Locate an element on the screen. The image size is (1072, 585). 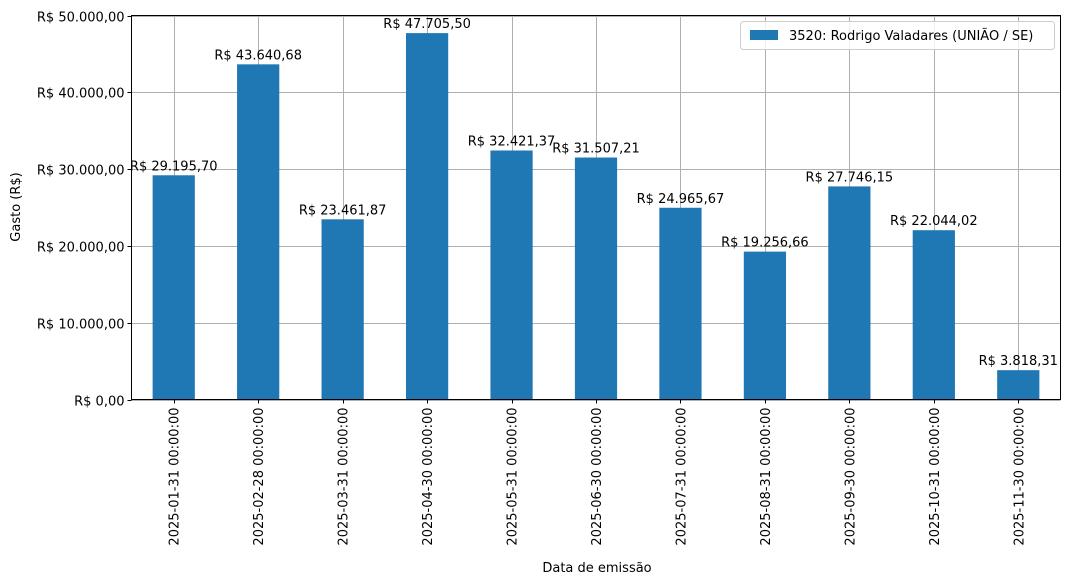
bar-value-label: R$ 24.965,67 is located at coordinates (681, 199).